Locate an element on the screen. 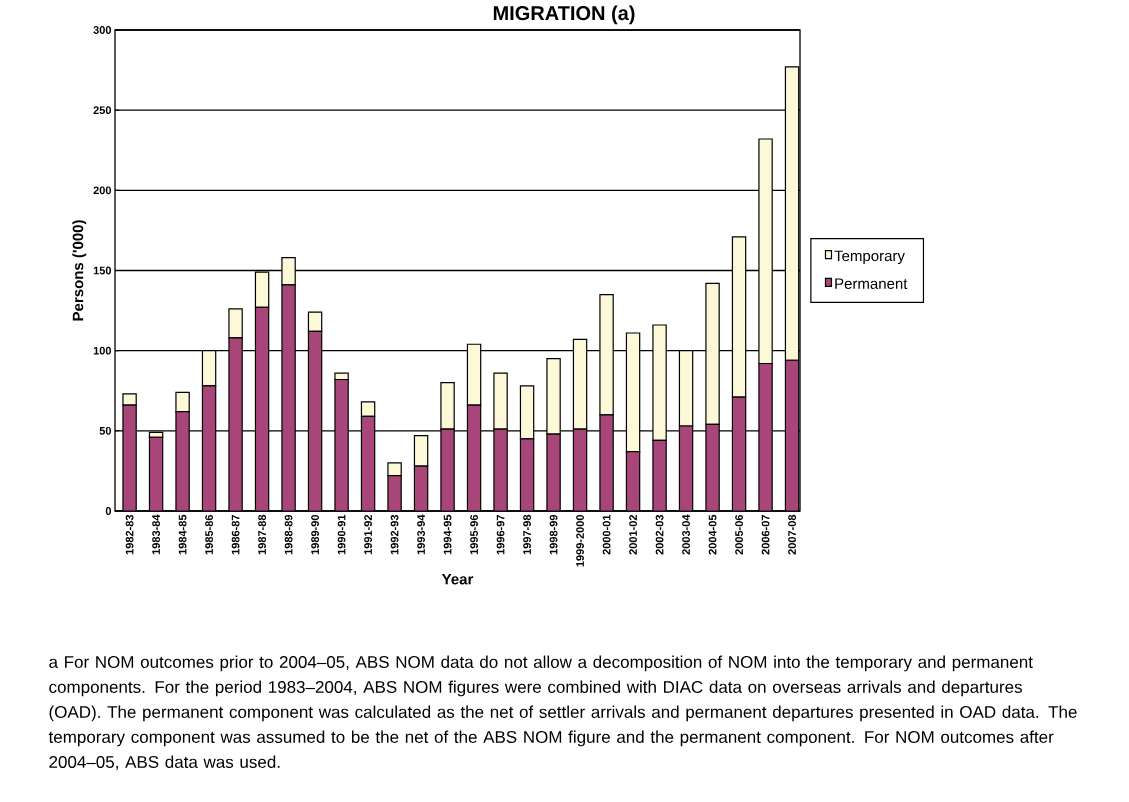 This screenshot has height=802, width=1129. x-tick-label: 1997-98 is located at coordinates (527, 534).